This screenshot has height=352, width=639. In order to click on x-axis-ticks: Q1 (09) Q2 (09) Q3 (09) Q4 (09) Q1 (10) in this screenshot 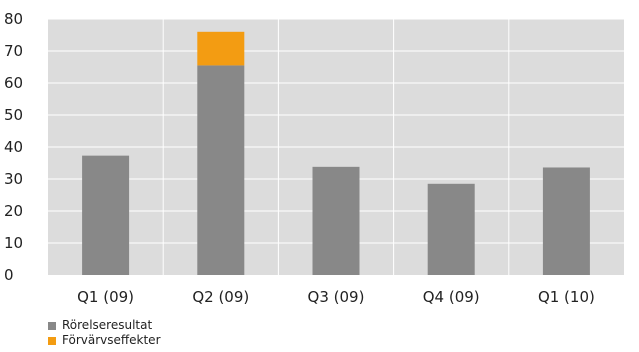, I will do `click(336, 297)`.